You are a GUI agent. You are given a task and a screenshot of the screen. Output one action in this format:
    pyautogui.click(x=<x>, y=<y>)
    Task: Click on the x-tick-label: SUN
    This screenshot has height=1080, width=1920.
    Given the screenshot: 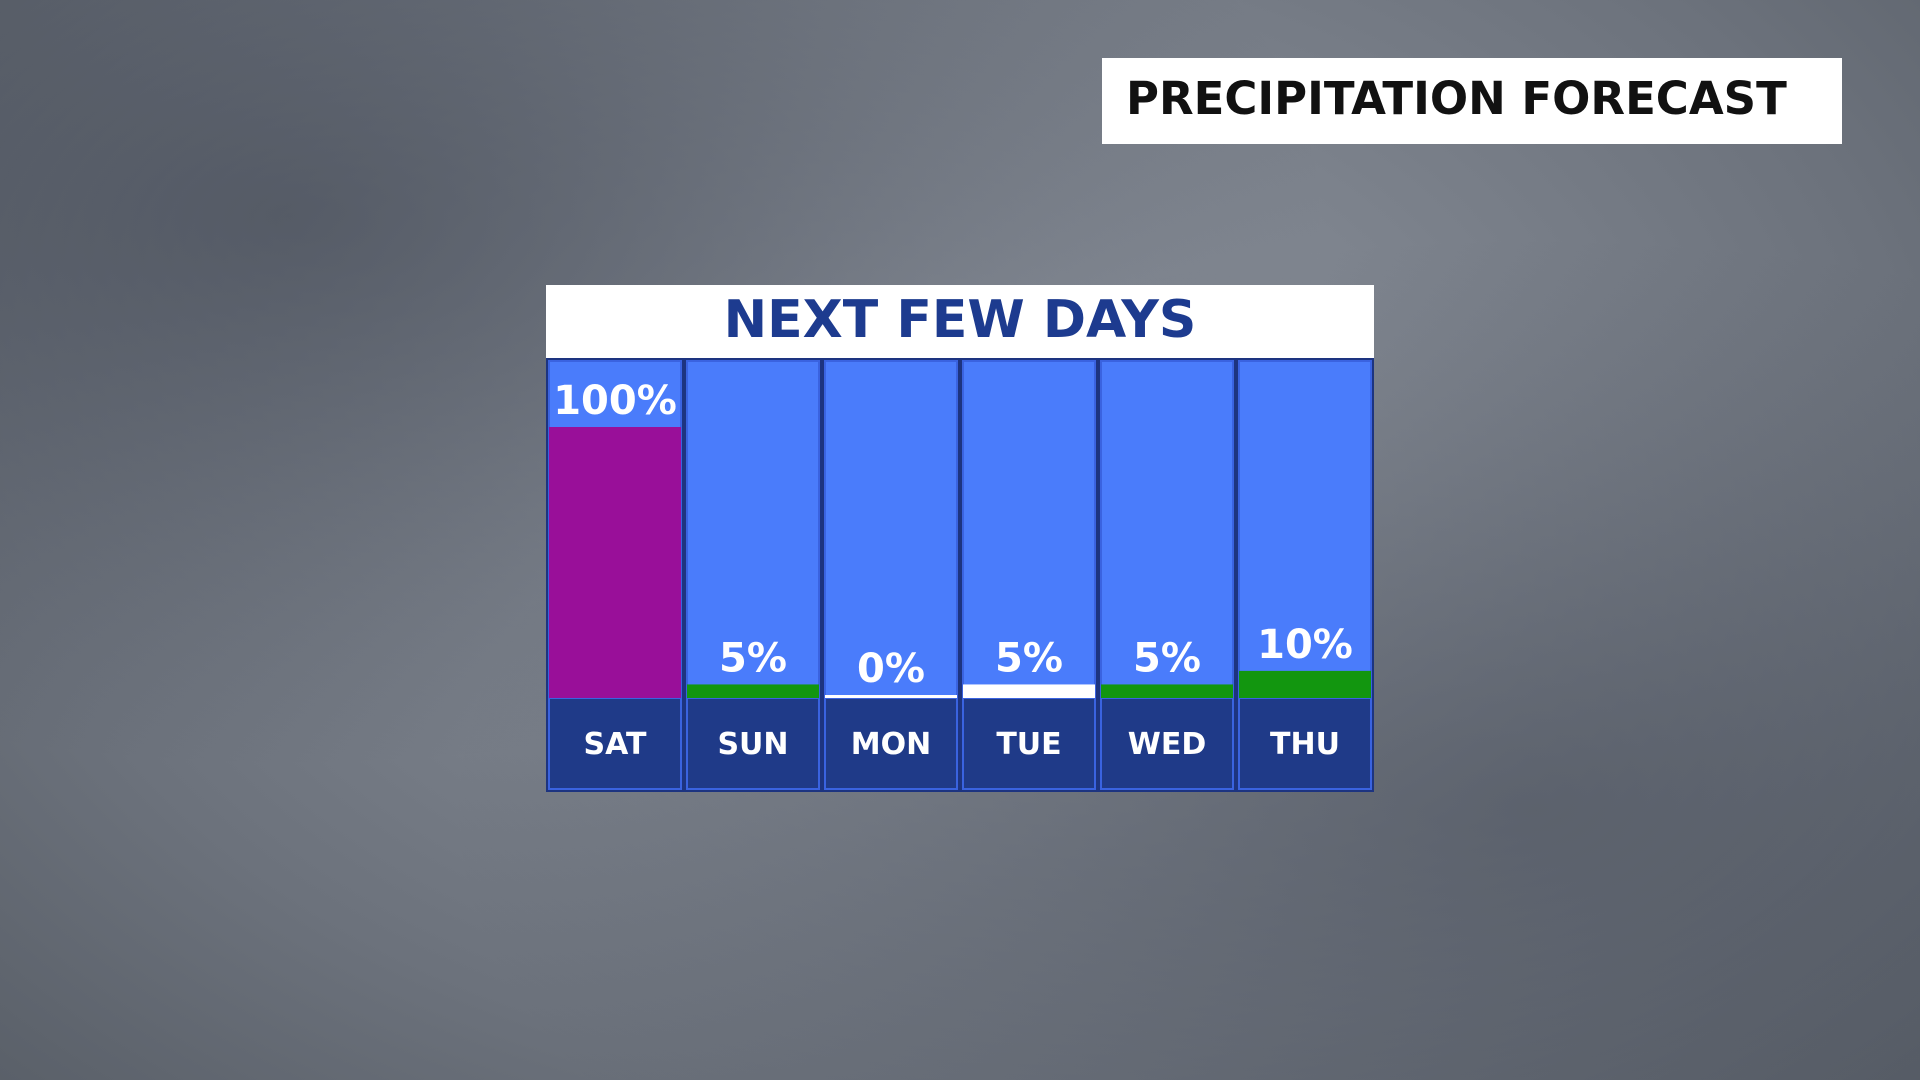 What is the action you would take?
    pyautogui.click(x=752, y=744)
    